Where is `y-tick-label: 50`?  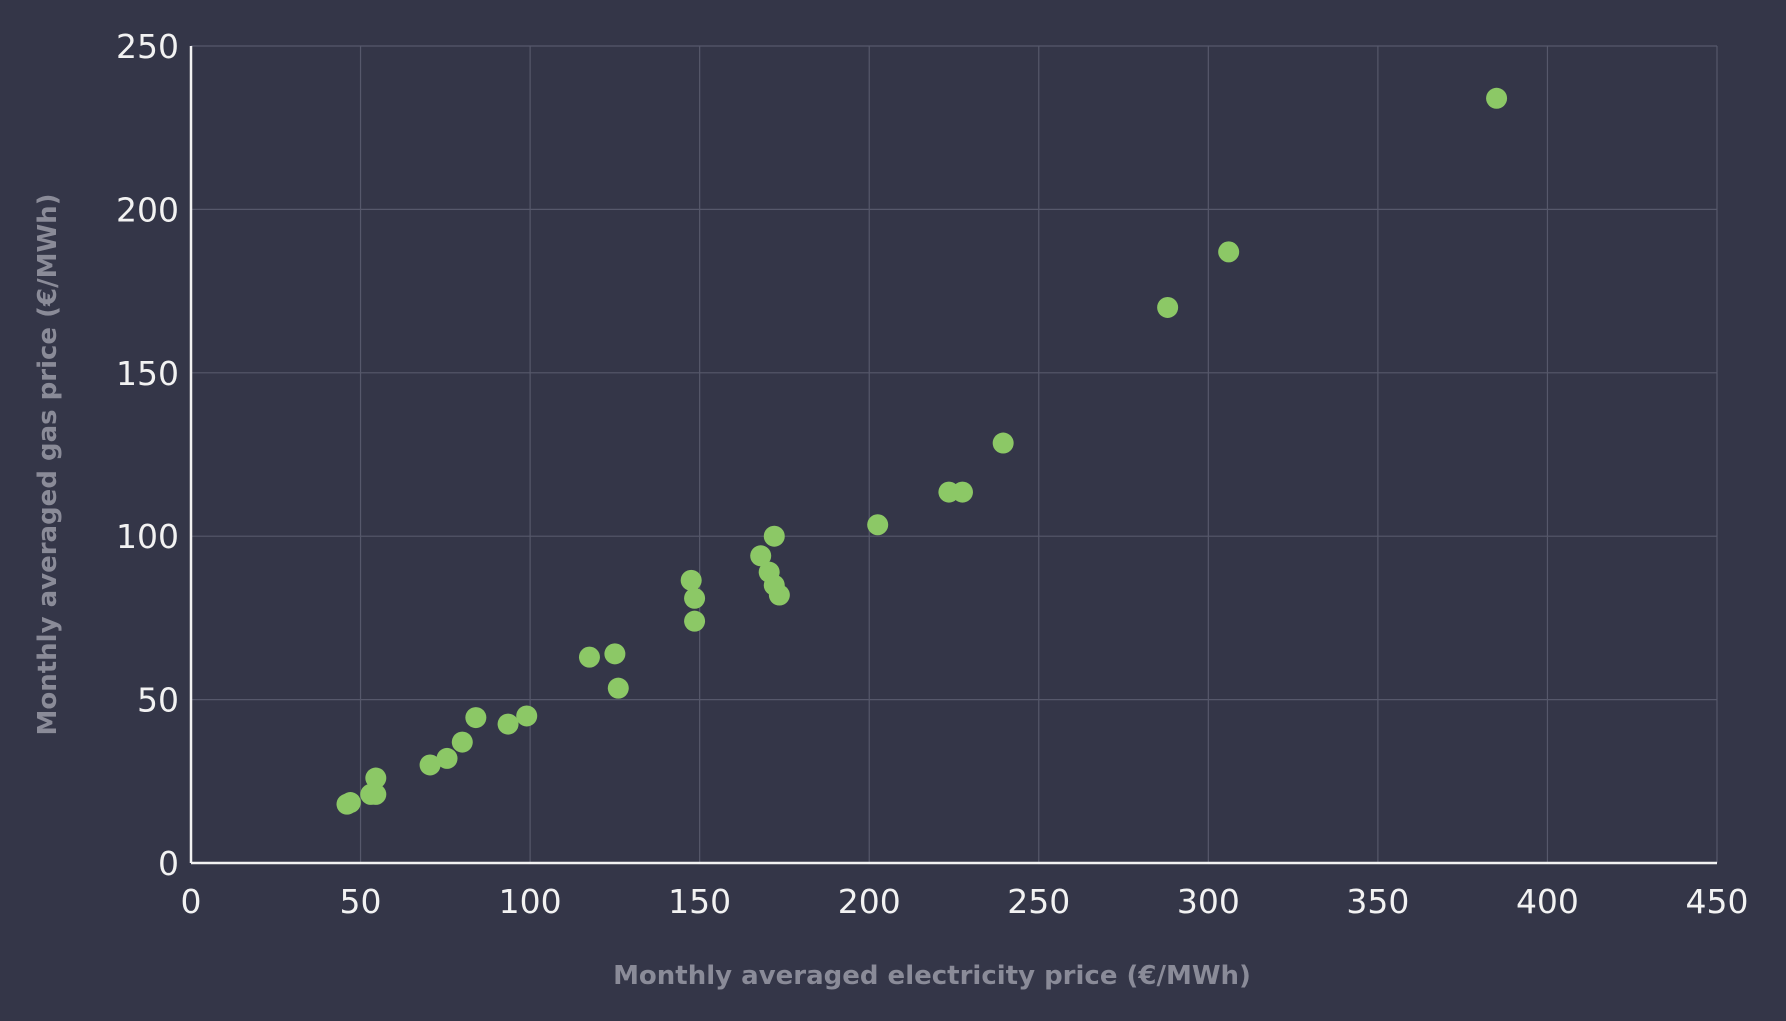 y-tick-label: 50 is located at coordinates (158, 700).